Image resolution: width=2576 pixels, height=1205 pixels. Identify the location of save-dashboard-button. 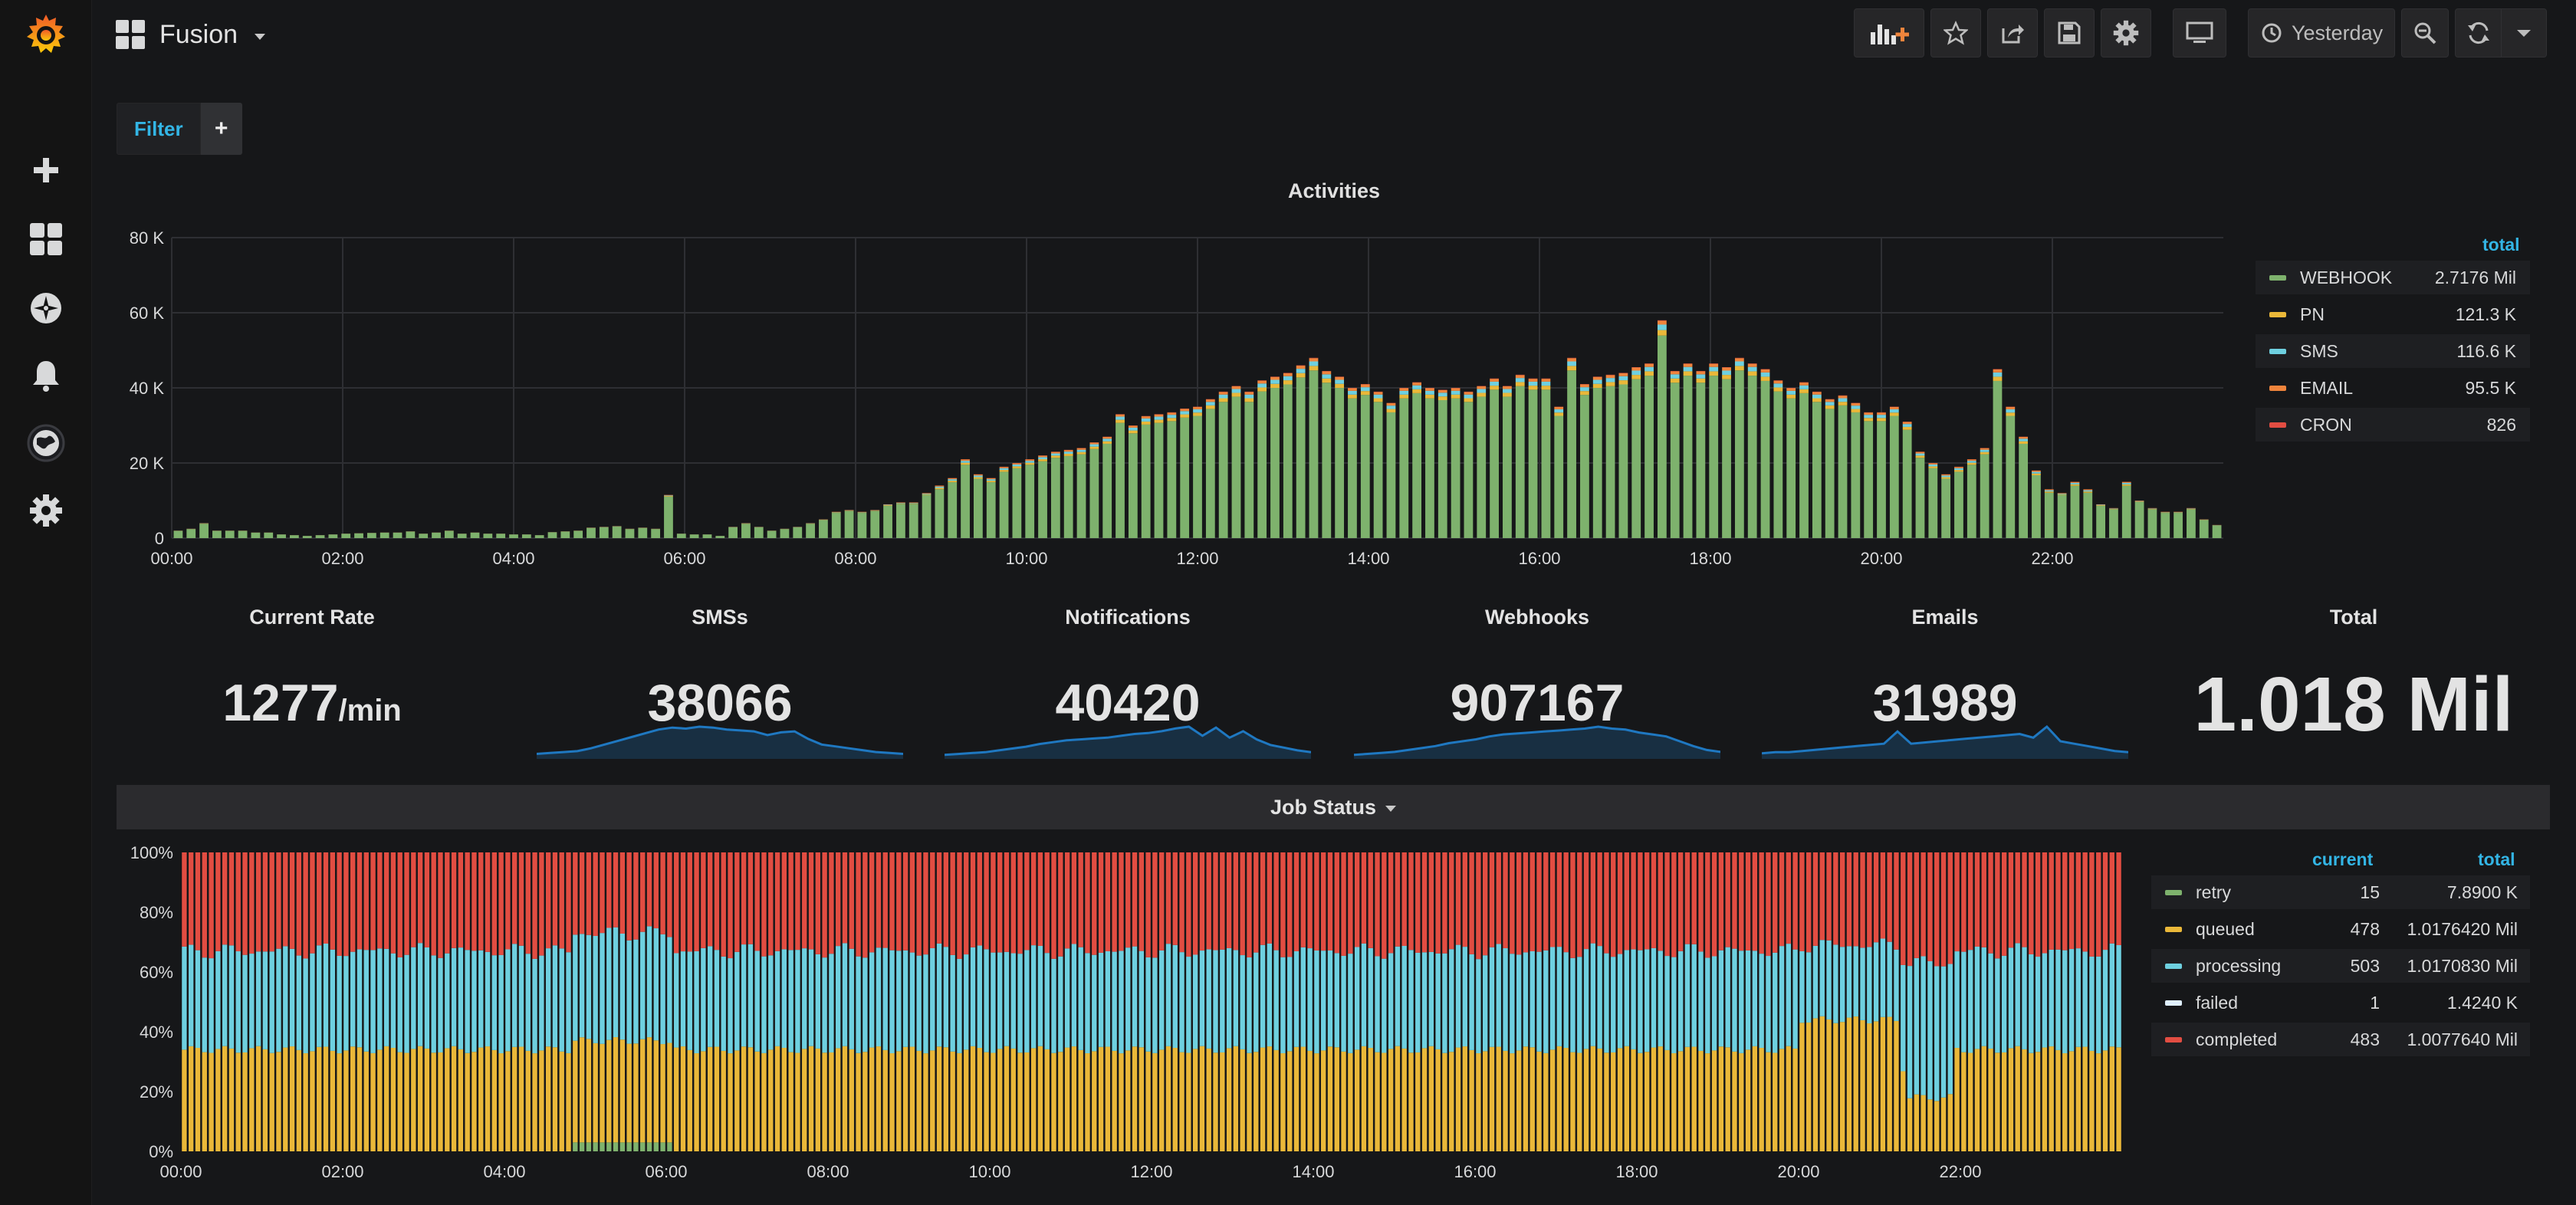
(2069, 32).